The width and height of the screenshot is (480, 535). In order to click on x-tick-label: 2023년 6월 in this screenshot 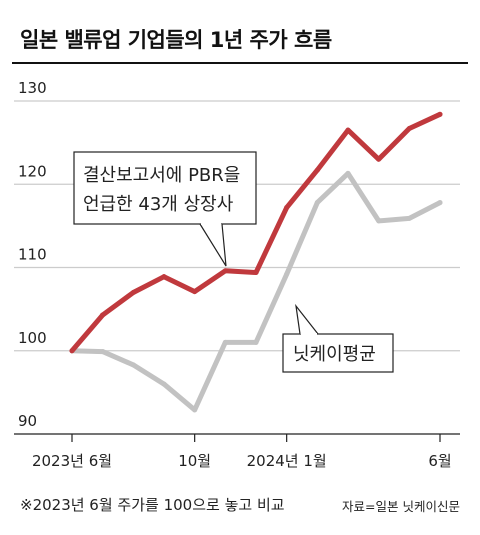, I will do `click(72, 461)`.